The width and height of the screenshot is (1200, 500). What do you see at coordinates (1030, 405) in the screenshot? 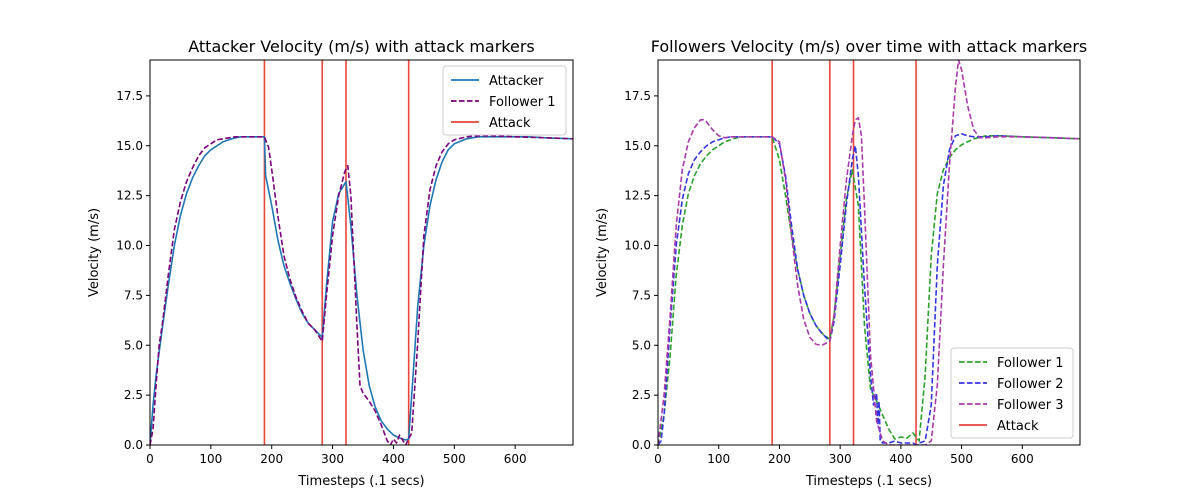
I see `legend-label: Follower 3` at bounding box center [1030, 405].